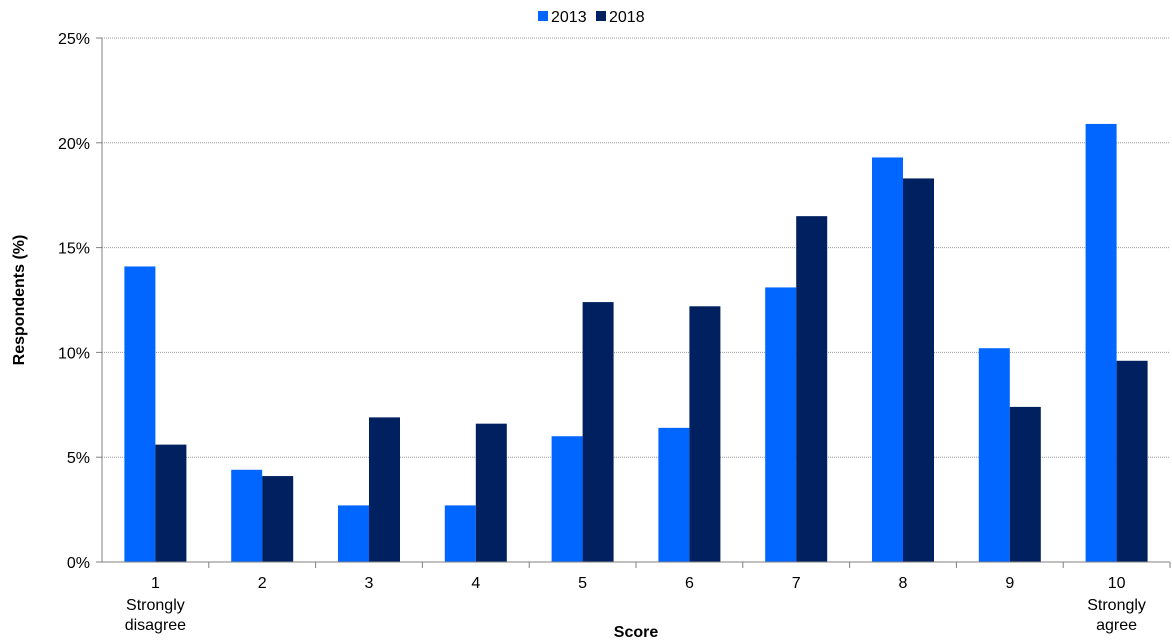 This screenshot has width=1172, height=641. I want to click on y-tick-label: 10%, so click(74, 353).